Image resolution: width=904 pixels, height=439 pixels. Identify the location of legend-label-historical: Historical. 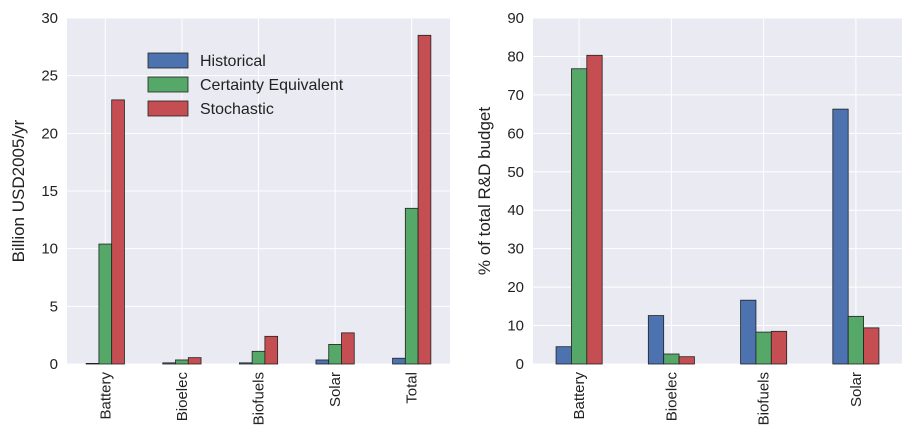
(233, 61).